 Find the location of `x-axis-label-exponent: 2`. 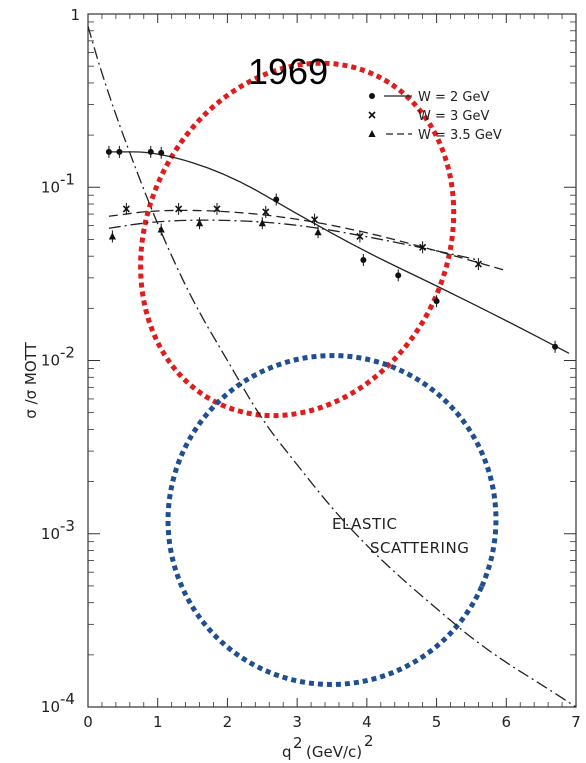

x-axis-label-exponent: 2 is located at coordinates (298, 743).